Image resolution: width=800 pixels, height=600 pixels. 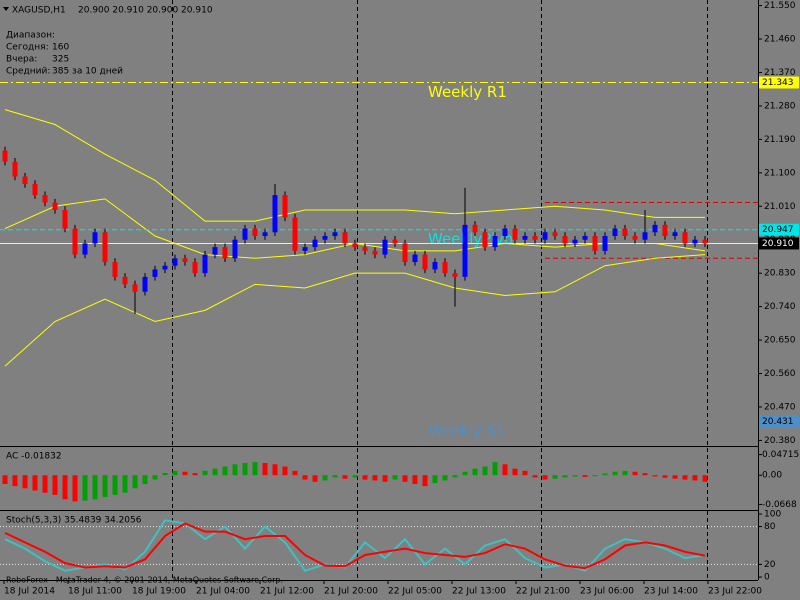 I want to click on symbol: XAGUSD,H1, so click(x=39, y=11).